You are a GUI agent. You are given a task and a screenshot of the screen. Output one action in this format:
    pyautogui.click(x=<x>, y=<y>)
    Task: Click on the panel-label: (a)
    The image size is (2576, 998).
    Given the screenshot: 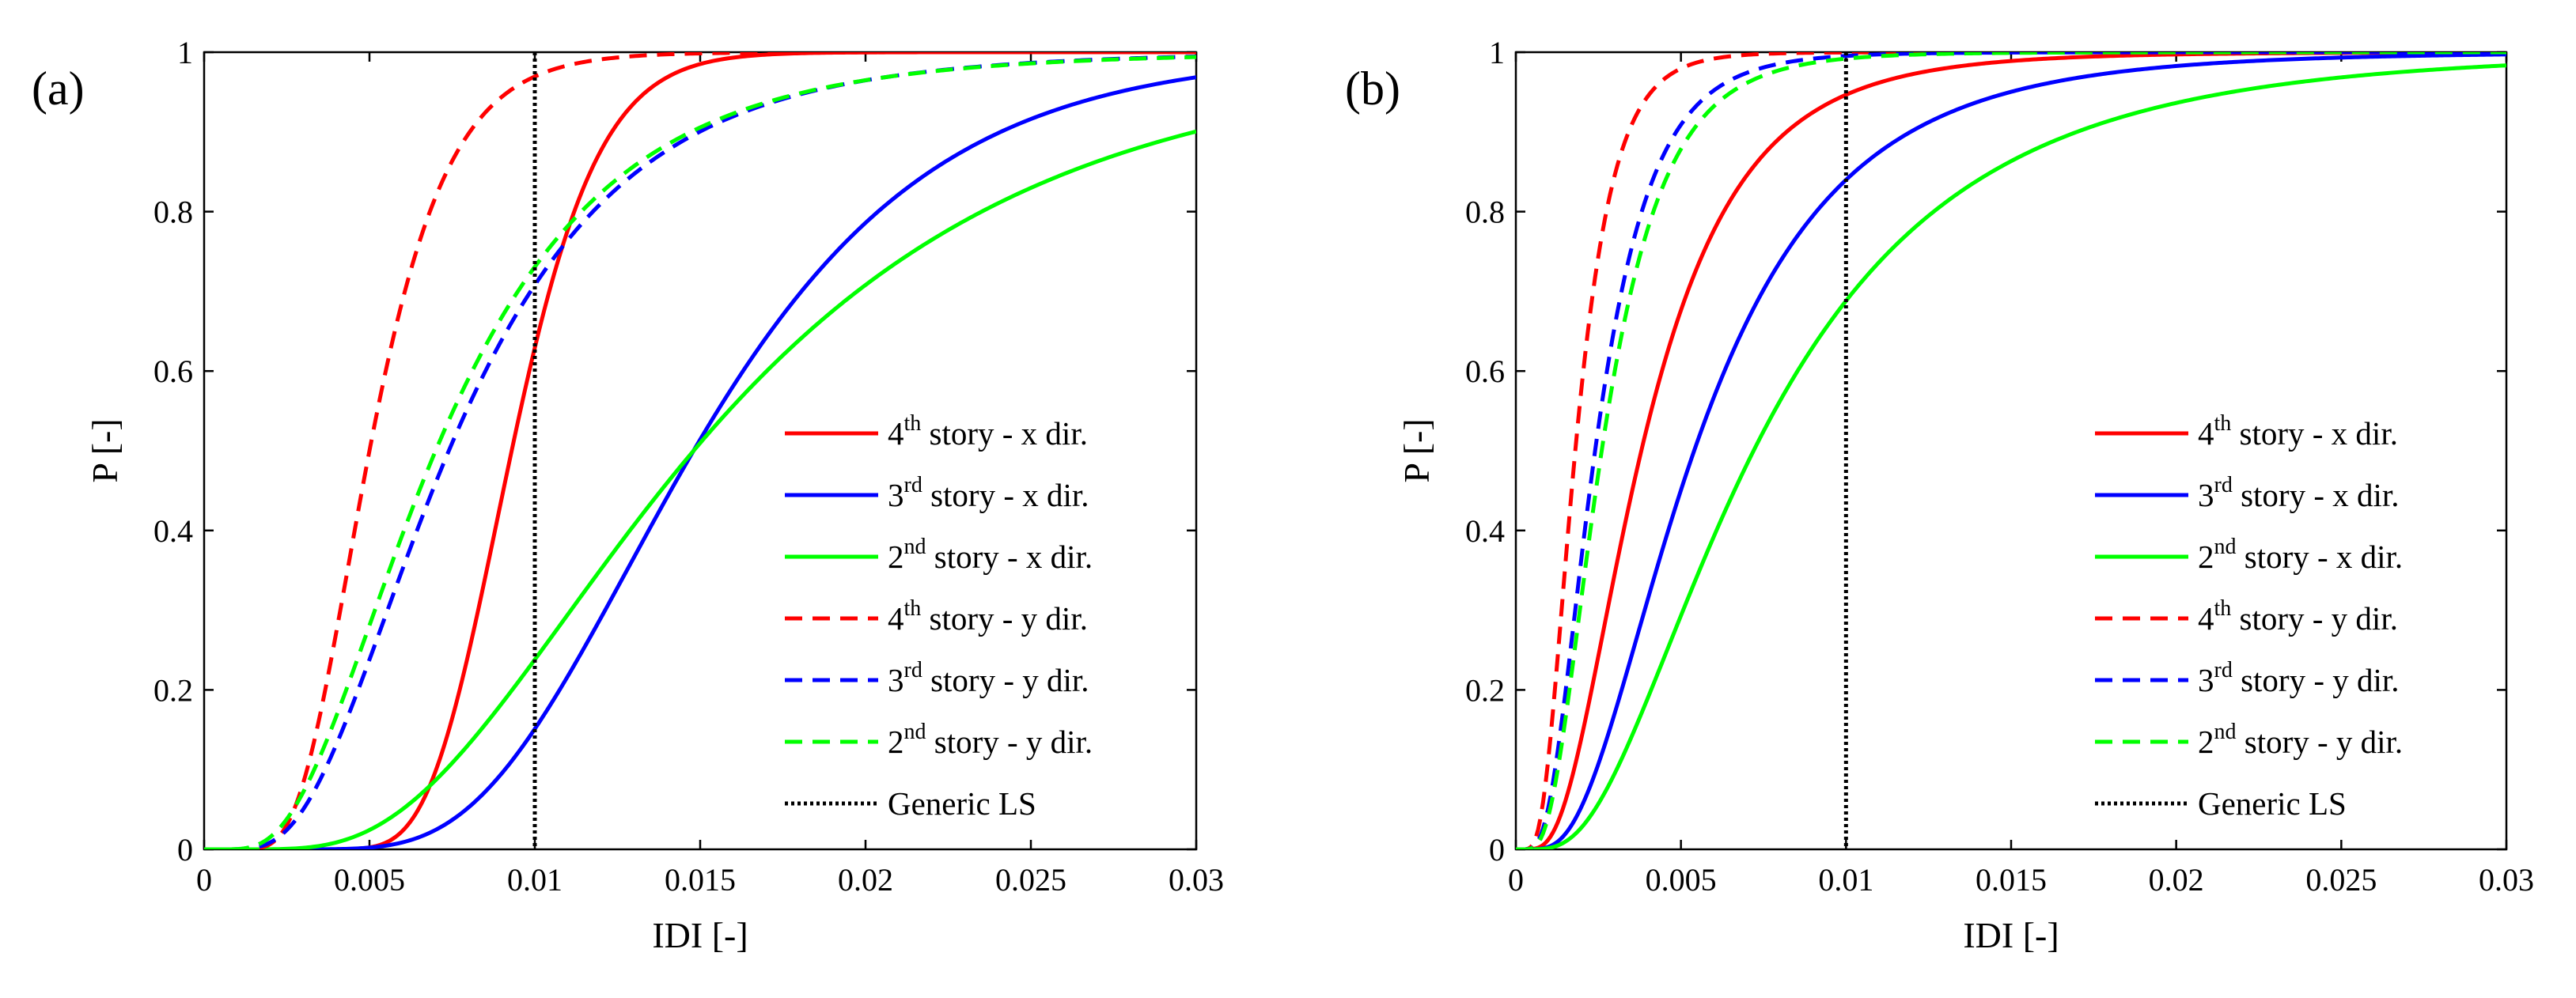 What is the action you would take?
    pyautogui.click(x=58, y=88)
    